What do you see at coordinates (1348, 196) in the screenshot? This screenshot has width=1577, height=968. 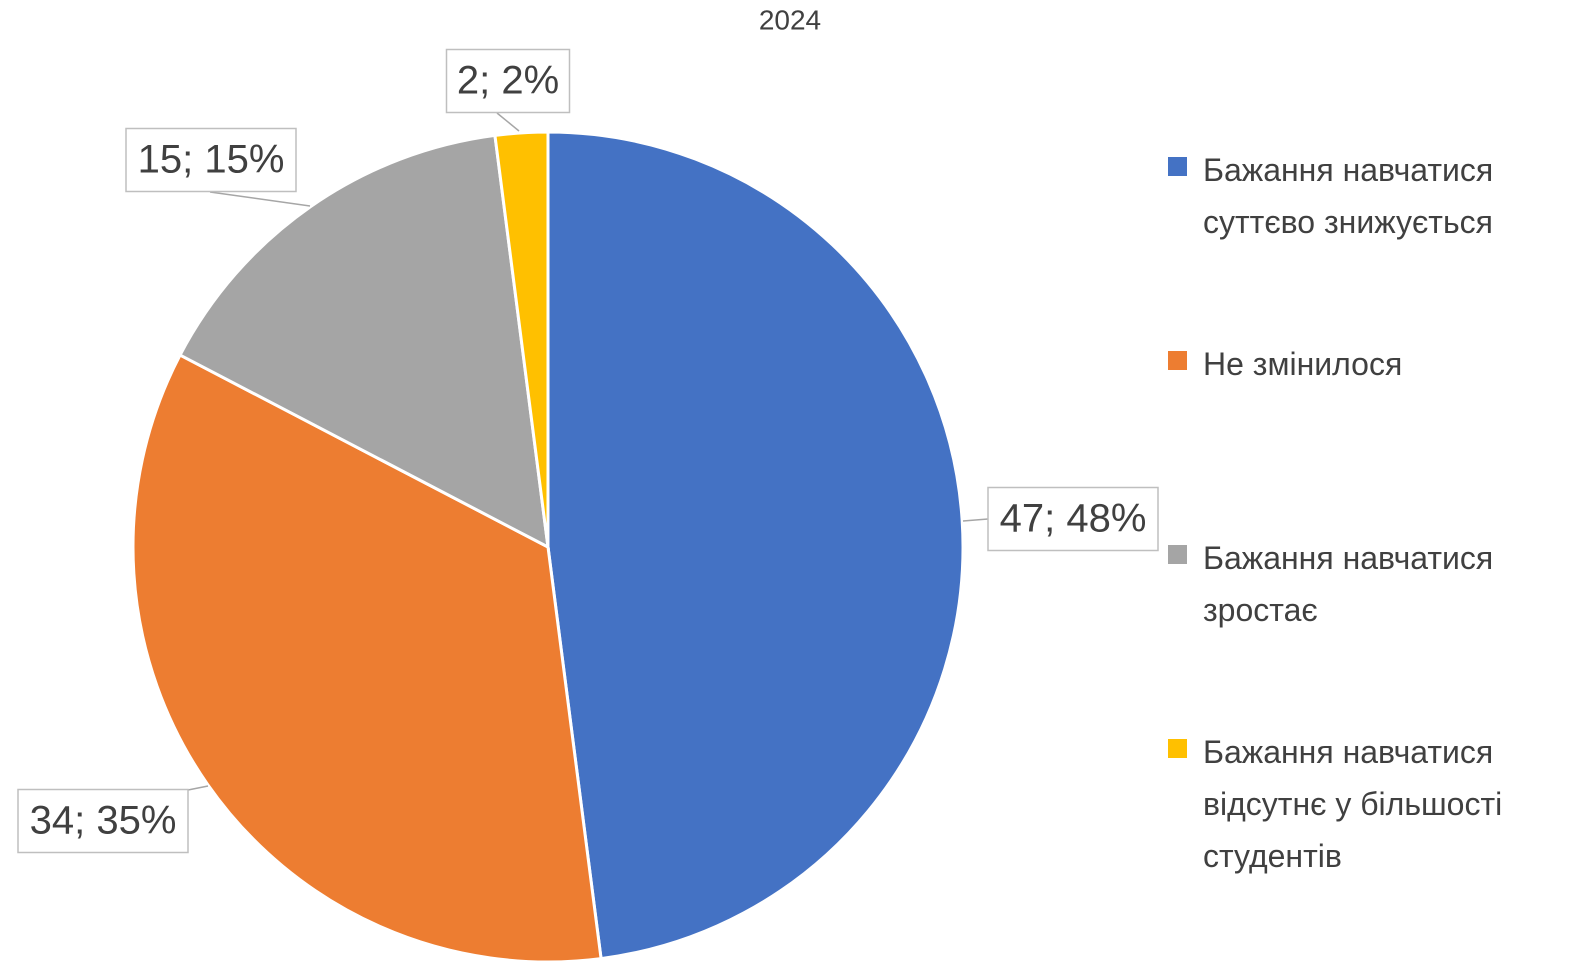 I see `legend-label: Бажання навчатися суттєво знижується` at bounding box center [1348, 196].